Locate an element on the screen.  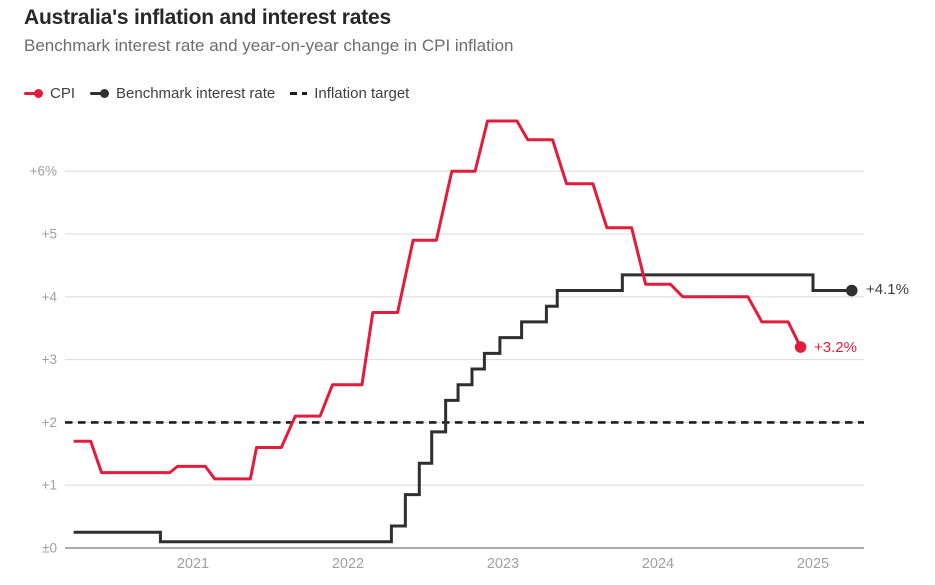
y-tick-label: +1 is located at coordinates (49, 485).